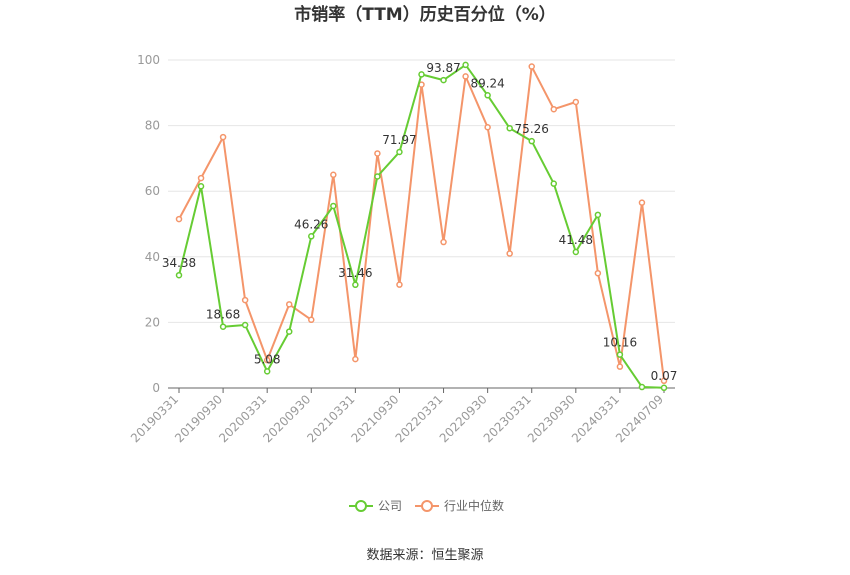  What do you see at coordinates (425, 14) in the screenshot?
I see `chart-title: 市销率（TTM）历史百分位（%）` at bounding box center [425, 14].